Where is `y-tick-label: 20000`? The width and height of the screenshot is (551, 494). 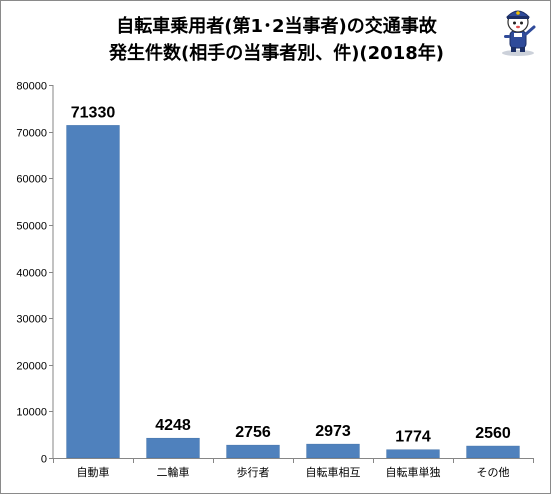 y-tick-label: 20000 is located at coordinates (31, 367).